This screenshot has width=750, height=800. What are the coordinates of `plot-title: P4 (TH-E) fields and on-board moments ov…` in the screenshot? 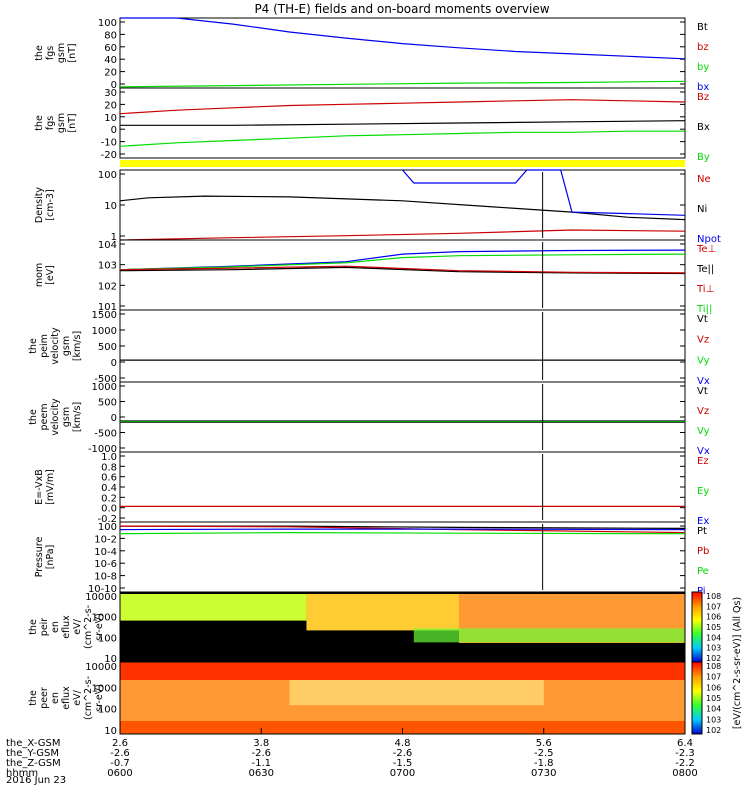 It's located at (401, 9).